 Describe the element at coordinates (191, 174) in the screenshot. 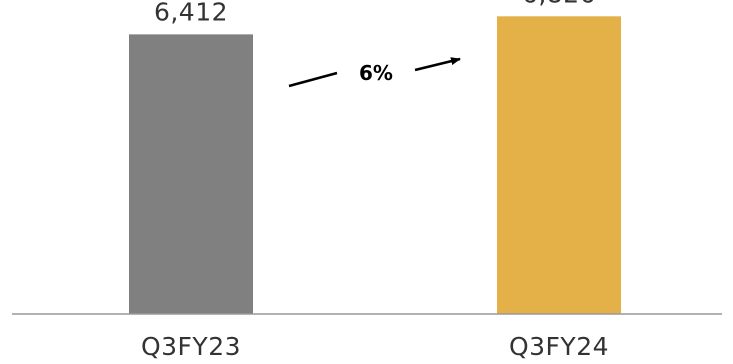

I see `bar-q3fy23` at that location.